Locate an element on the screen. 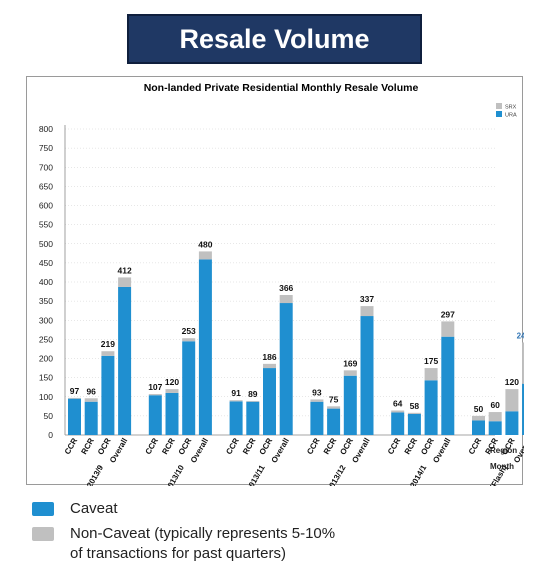 This screenshot has height=567, width=552. y-tick-label: 500 is located at coordinates (46, 244).